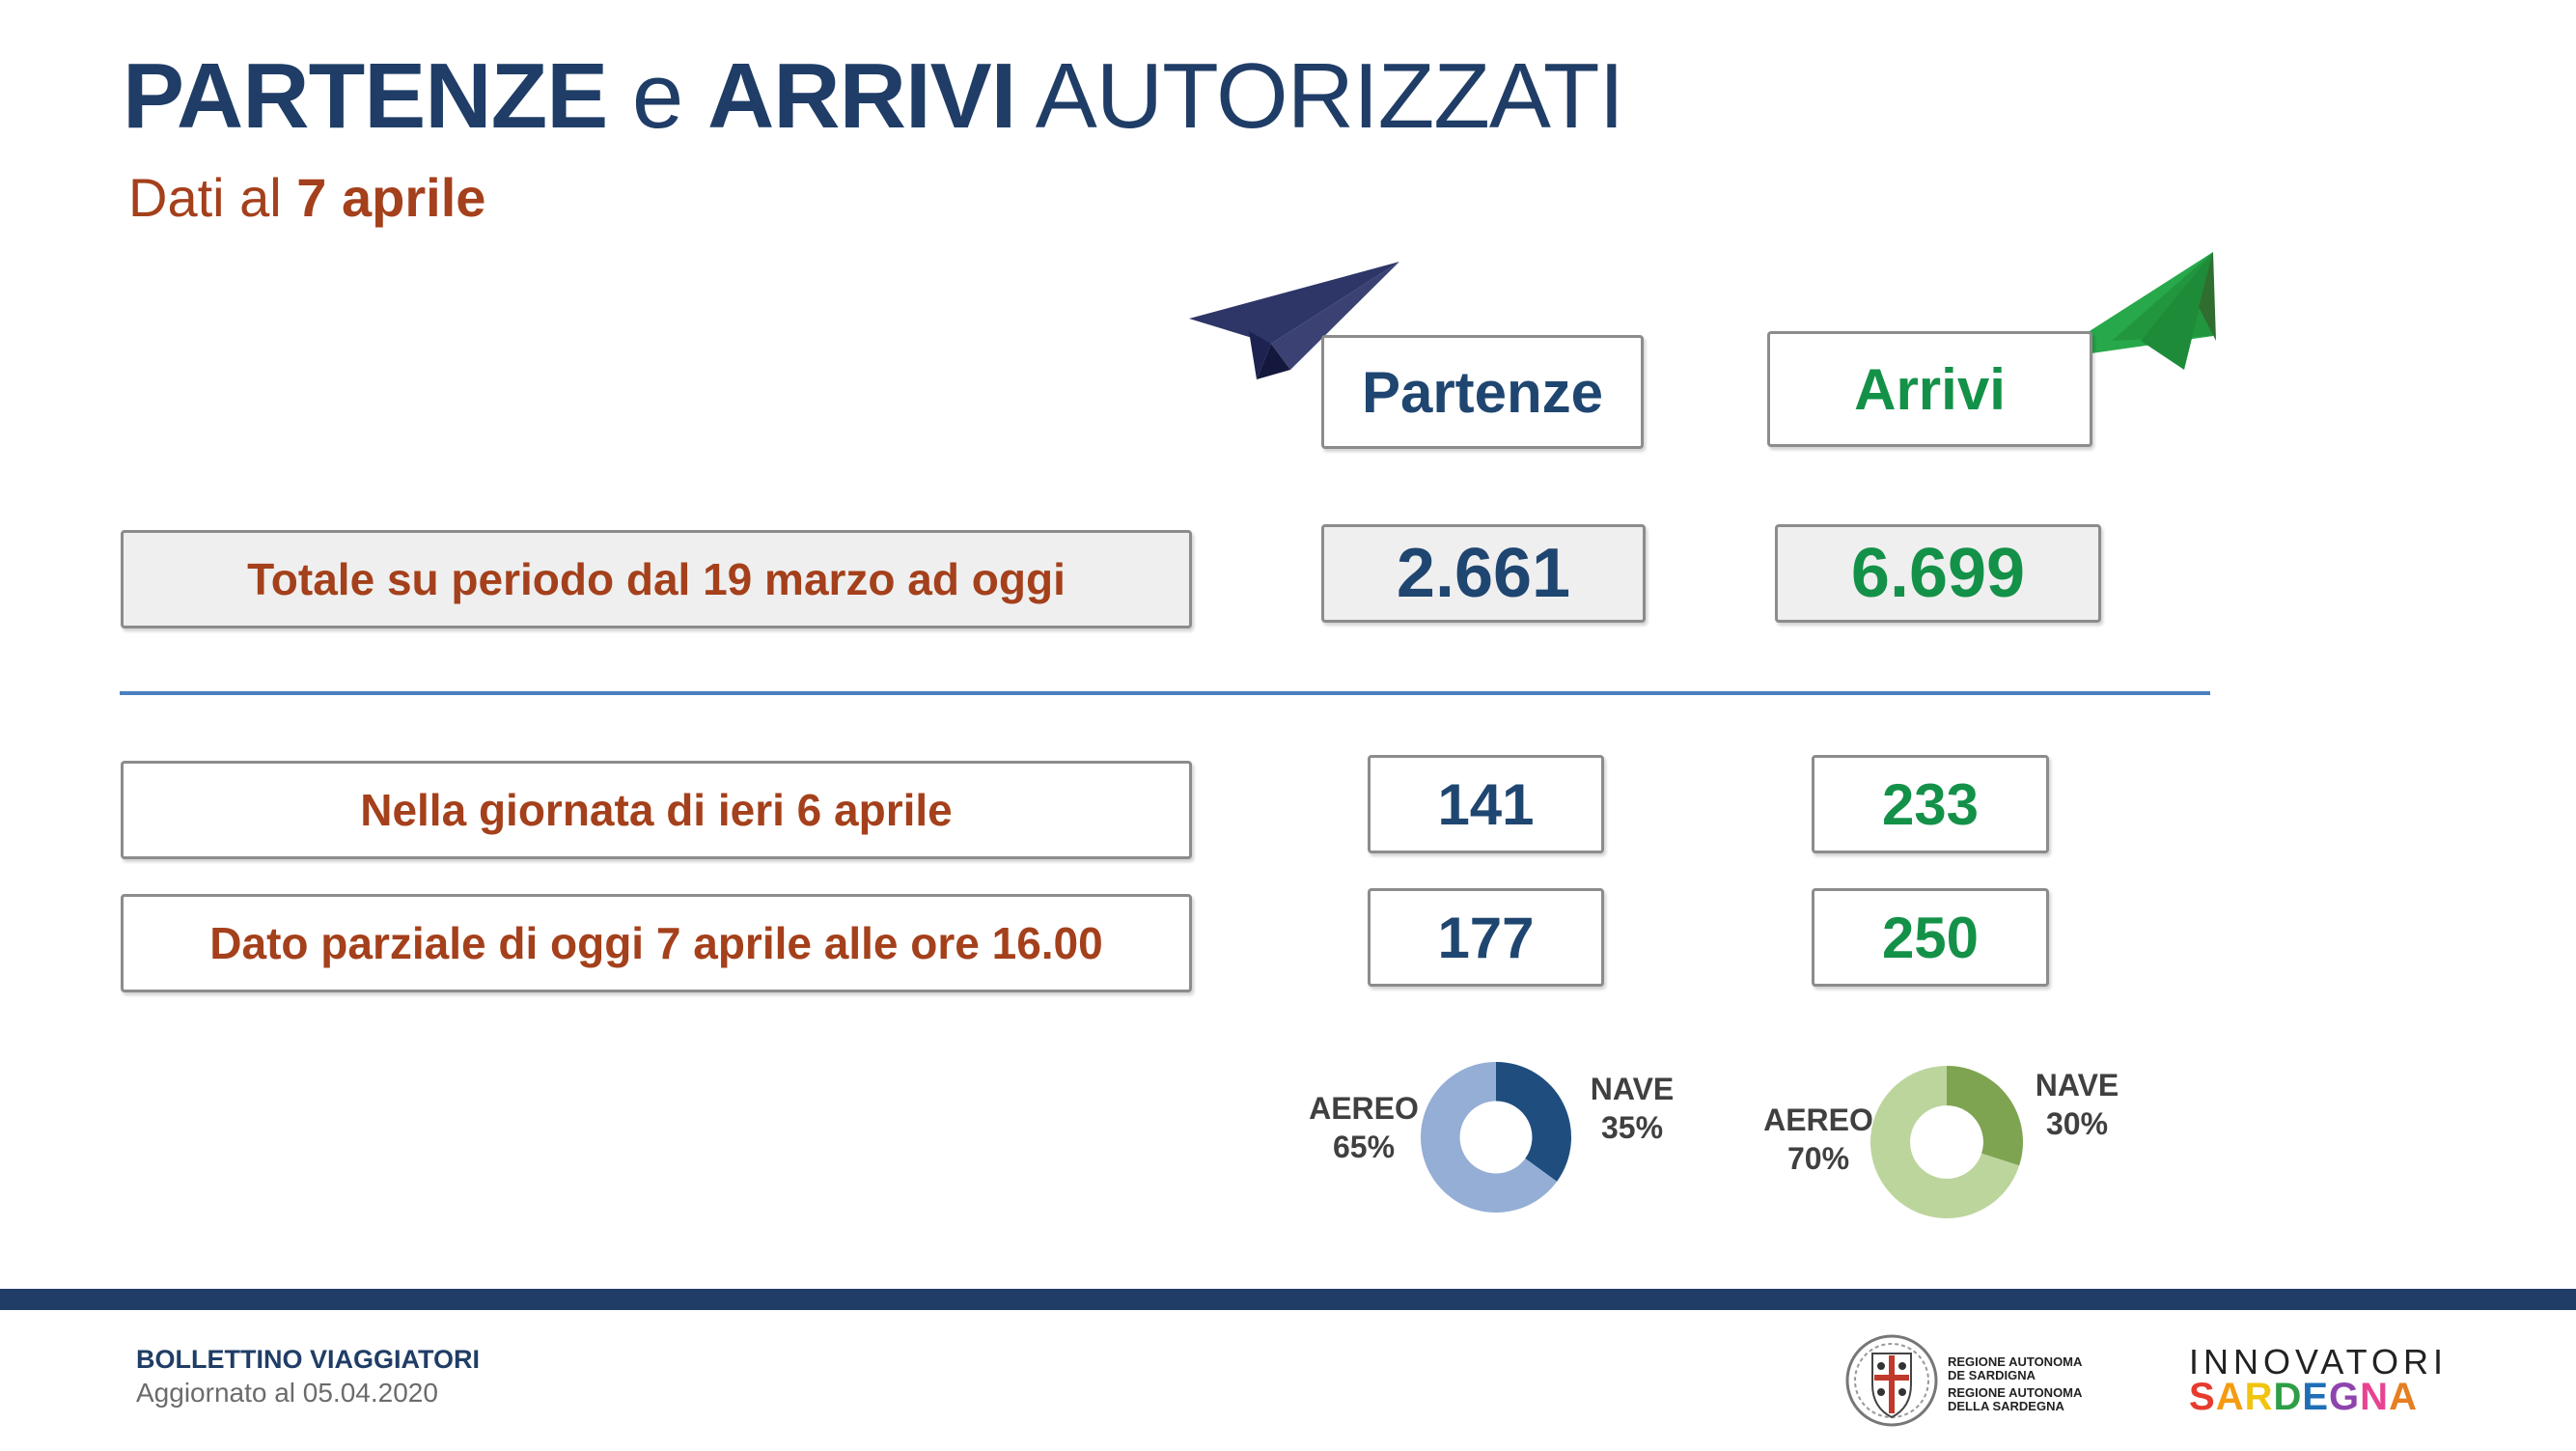 Image resolution: width=2576 pixels, height=1451 pixels. What do you see at coordinates (1818, 1139) in the screenshot?
I see `donut-label-aereo: AEREO 70%` at bounding box center [1818, 1139].